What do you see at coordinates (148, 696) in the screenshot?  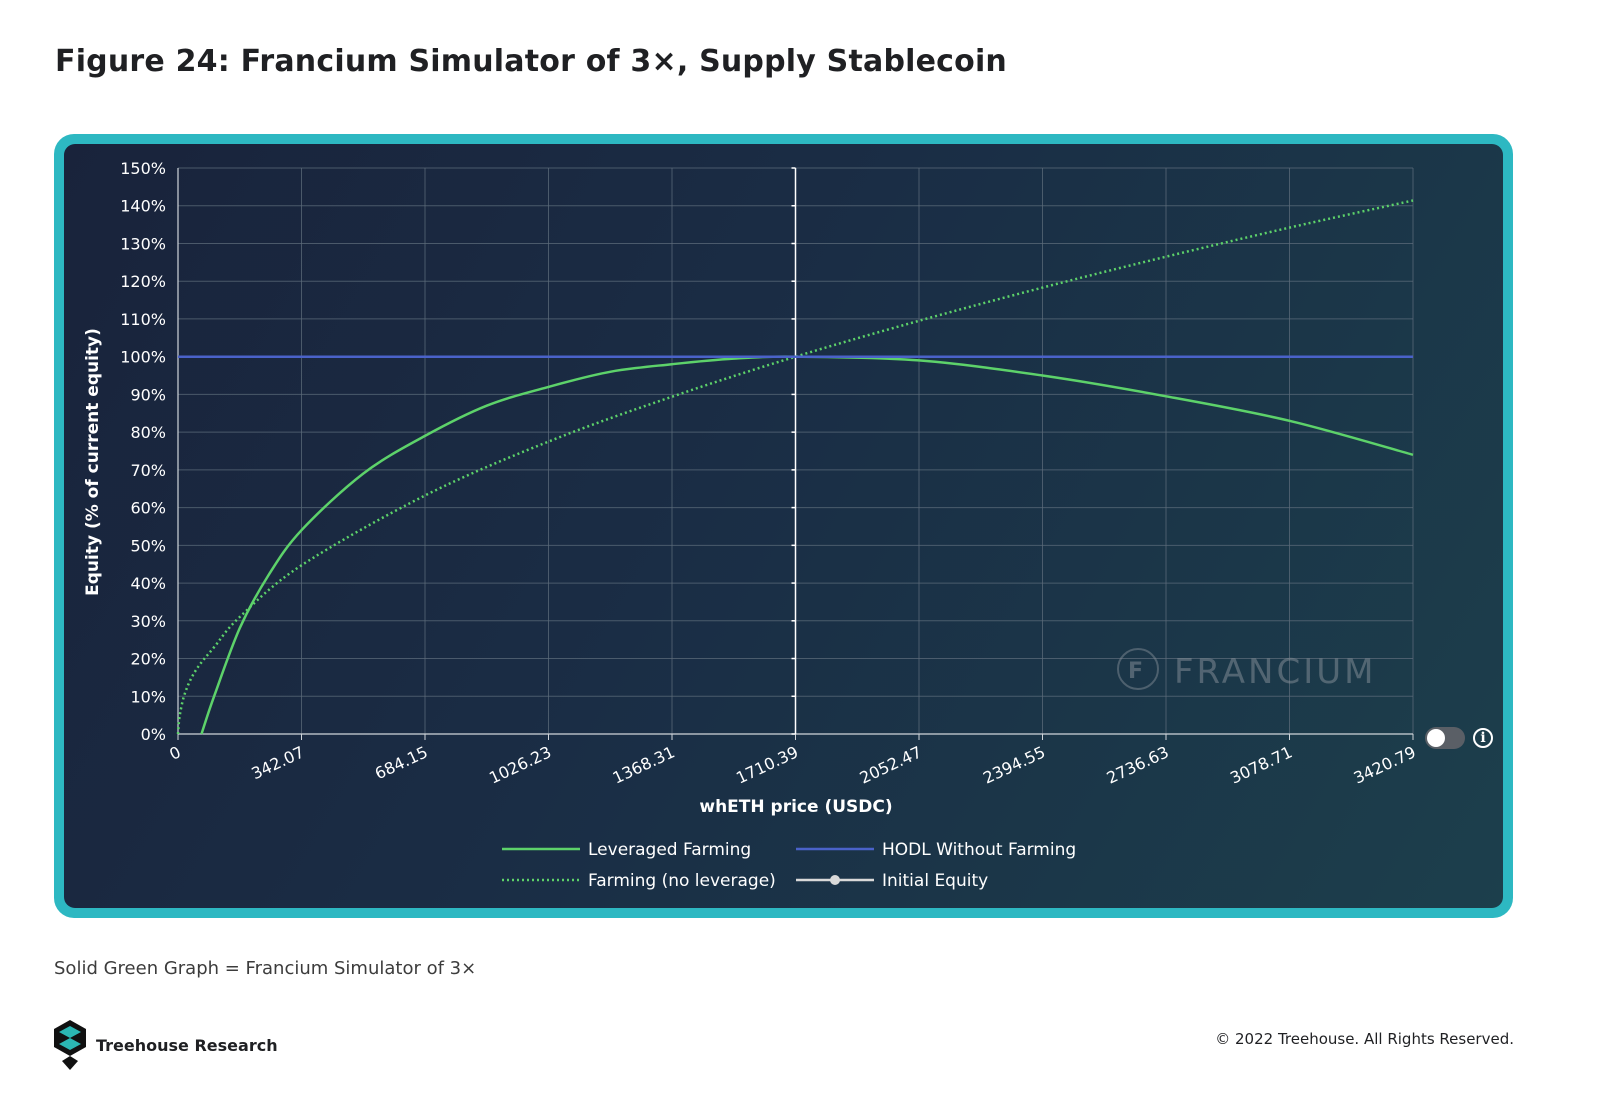 I see `y-tick-label: 10%` at bounding box center [148, 696].